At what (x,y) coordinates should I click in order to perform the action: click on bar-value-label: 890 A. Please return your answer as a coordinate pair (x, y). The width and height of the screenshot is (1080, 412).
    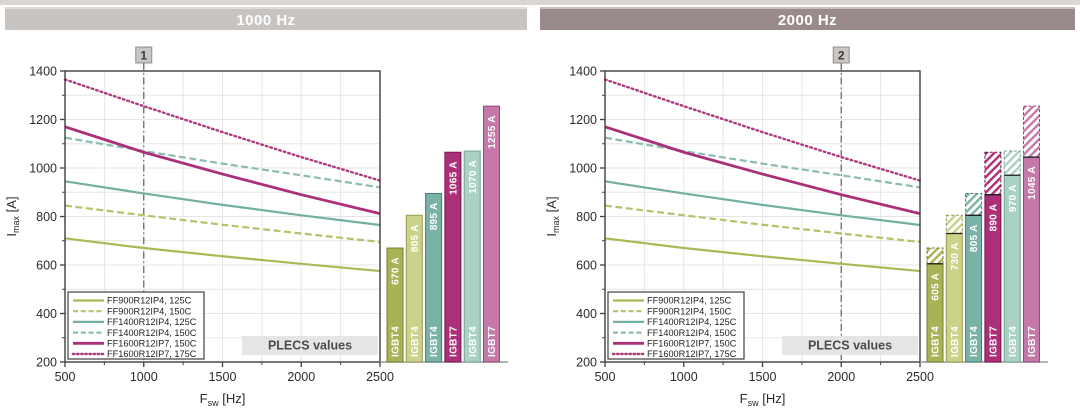
    Looking at the image, I should click on (994, 218).